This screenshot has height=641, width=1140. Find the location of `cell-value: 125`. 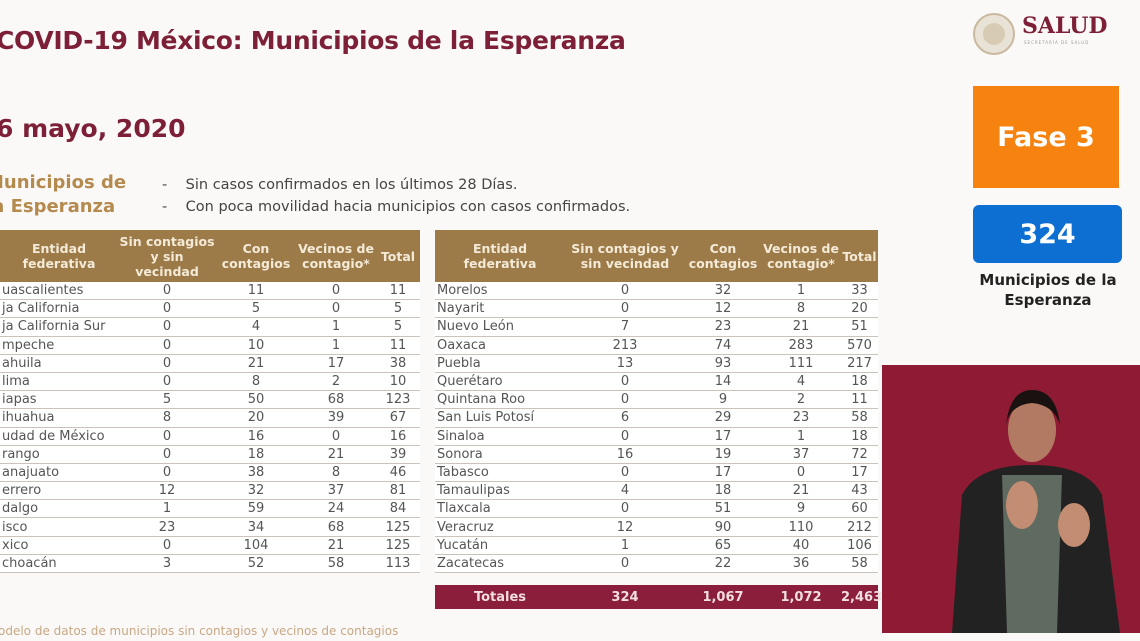

cell-value: 125 is located at coordinates (398, 545).